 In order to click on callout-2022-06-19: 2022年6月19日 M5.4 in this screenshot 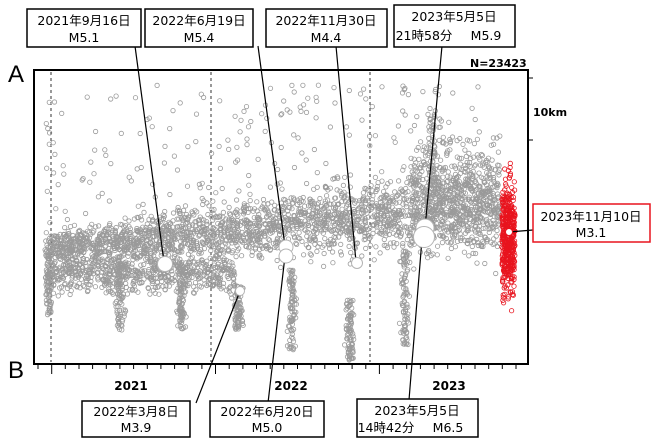, I will do `click(199, 28)`.